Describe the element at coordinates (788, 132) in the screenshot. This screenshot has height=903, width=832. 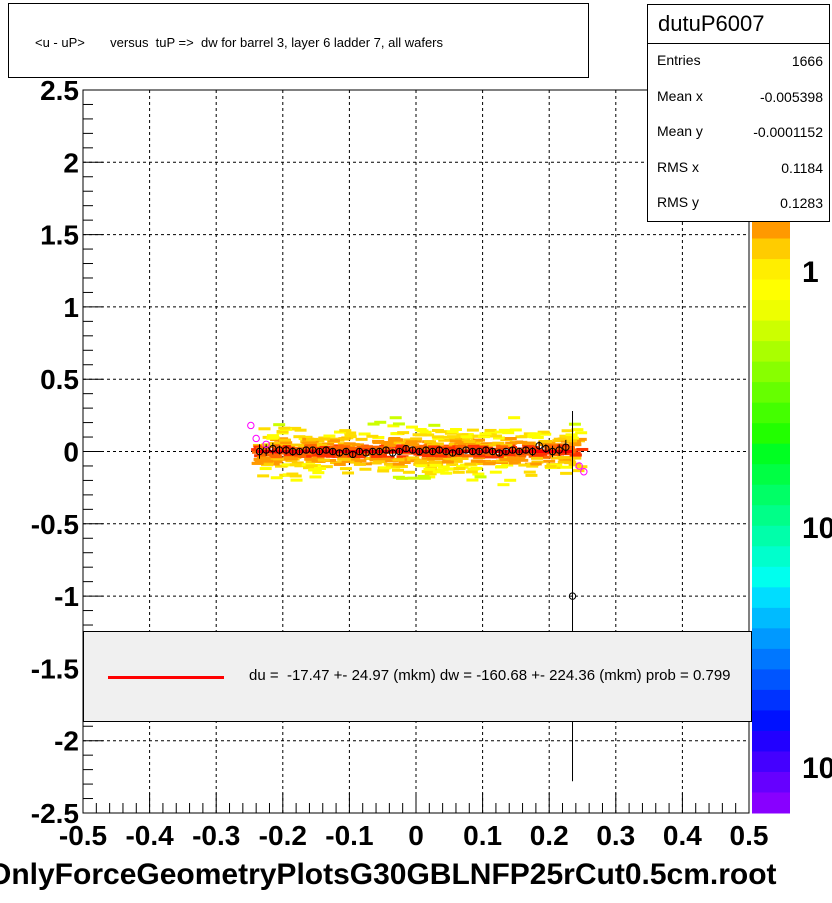
I see `stats-value: -0.0001152` at that location.